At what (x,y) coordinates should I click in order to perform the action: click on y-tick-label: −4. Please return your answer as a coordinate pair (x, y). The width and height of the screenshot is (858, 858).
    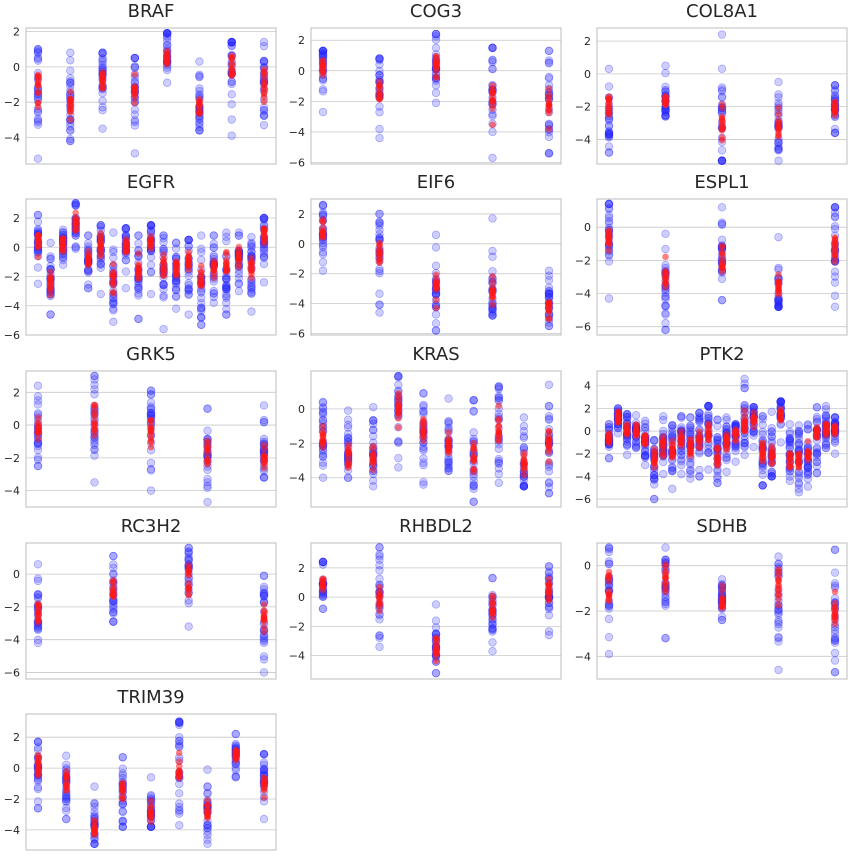
    Looking at the image, I should click on (297, 656).